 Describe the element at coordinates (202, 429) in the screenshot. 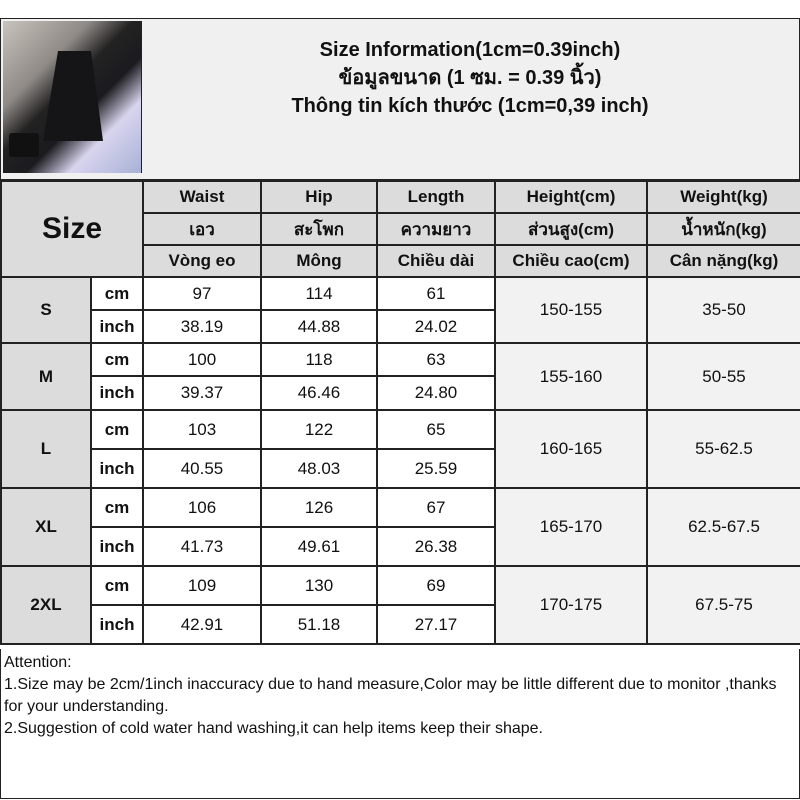

I see `measurement-cell: 103` at that location.